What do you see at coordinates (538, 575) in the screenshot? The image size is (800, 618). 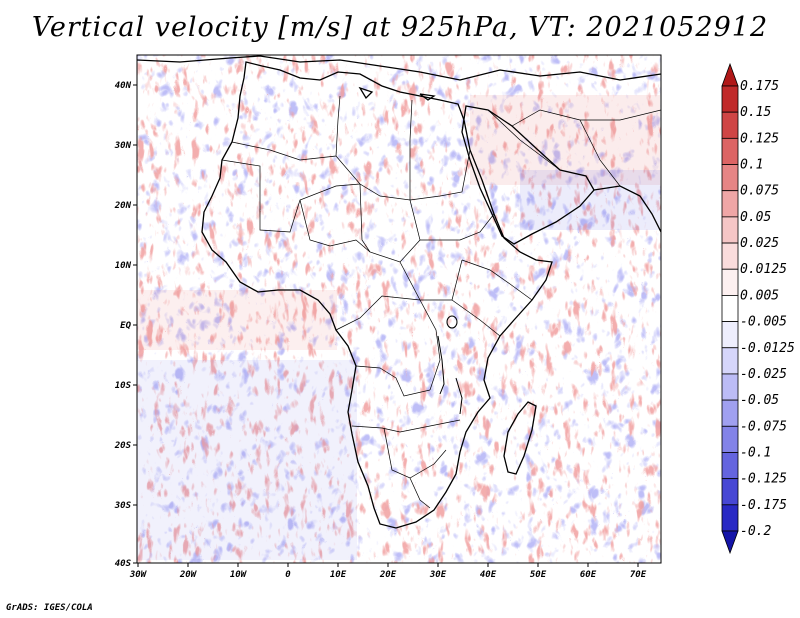 I see `lon-tick-label: 50E` at bounding box center [538, 575].